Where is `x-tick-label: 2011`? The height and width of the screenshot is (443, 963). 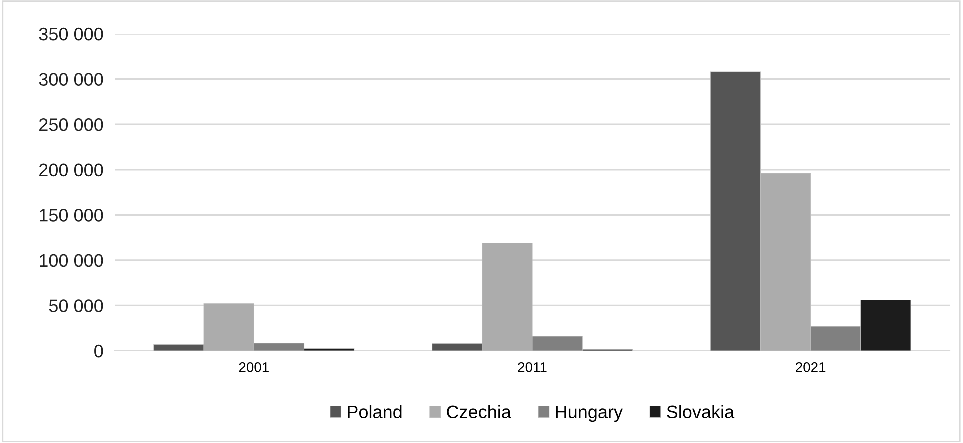 x-tick-label: 2011 is located at coordinates (532, 367).